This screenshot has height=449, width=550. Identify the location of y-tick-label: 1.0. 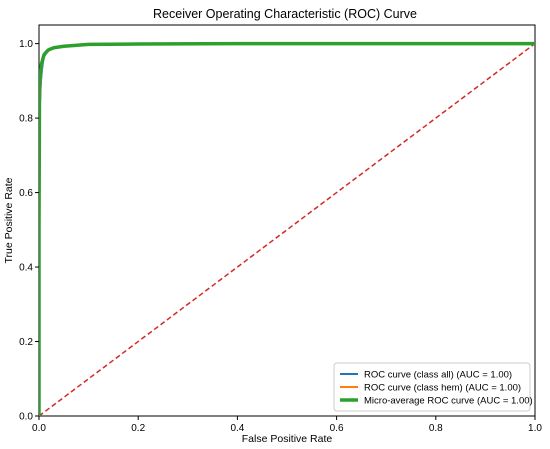
(26, 44).